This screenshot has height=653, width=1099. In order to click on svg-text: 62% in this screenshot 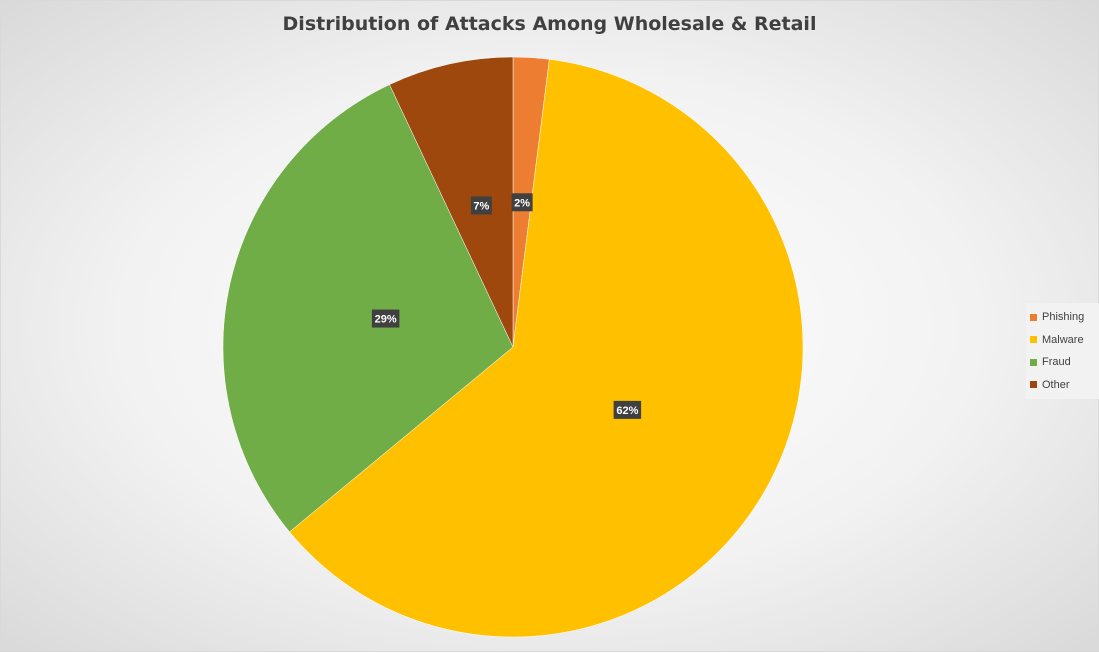, I will do `click(627, 411)`.